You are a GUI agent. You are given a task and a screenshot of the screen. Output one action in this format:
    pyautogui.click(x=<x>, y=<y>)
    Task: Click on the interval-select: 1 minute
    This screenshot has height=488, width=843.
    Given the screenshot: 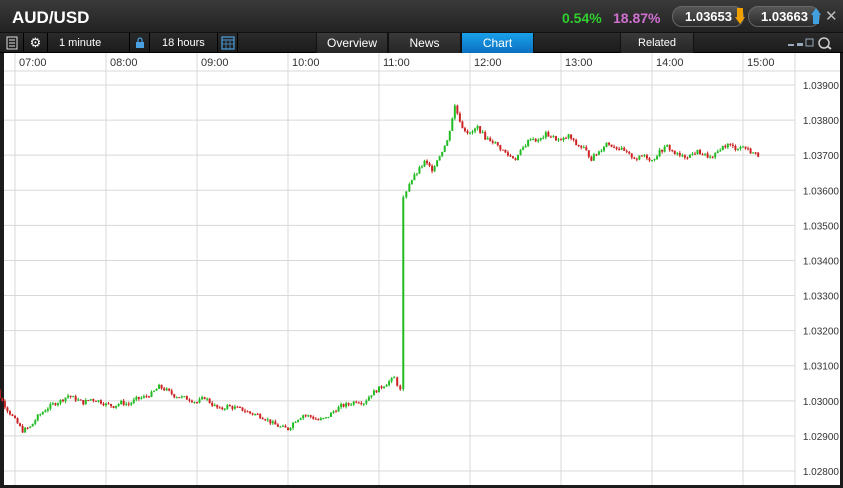 What is the action you would take?
    pyautogui.click(x=89, y=43)
    